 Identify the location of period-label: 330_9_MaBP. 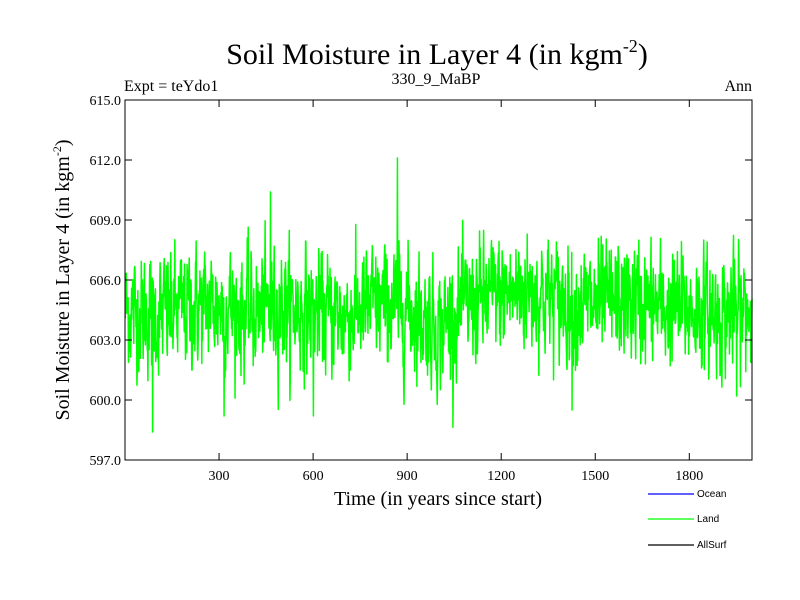
(436, 79).